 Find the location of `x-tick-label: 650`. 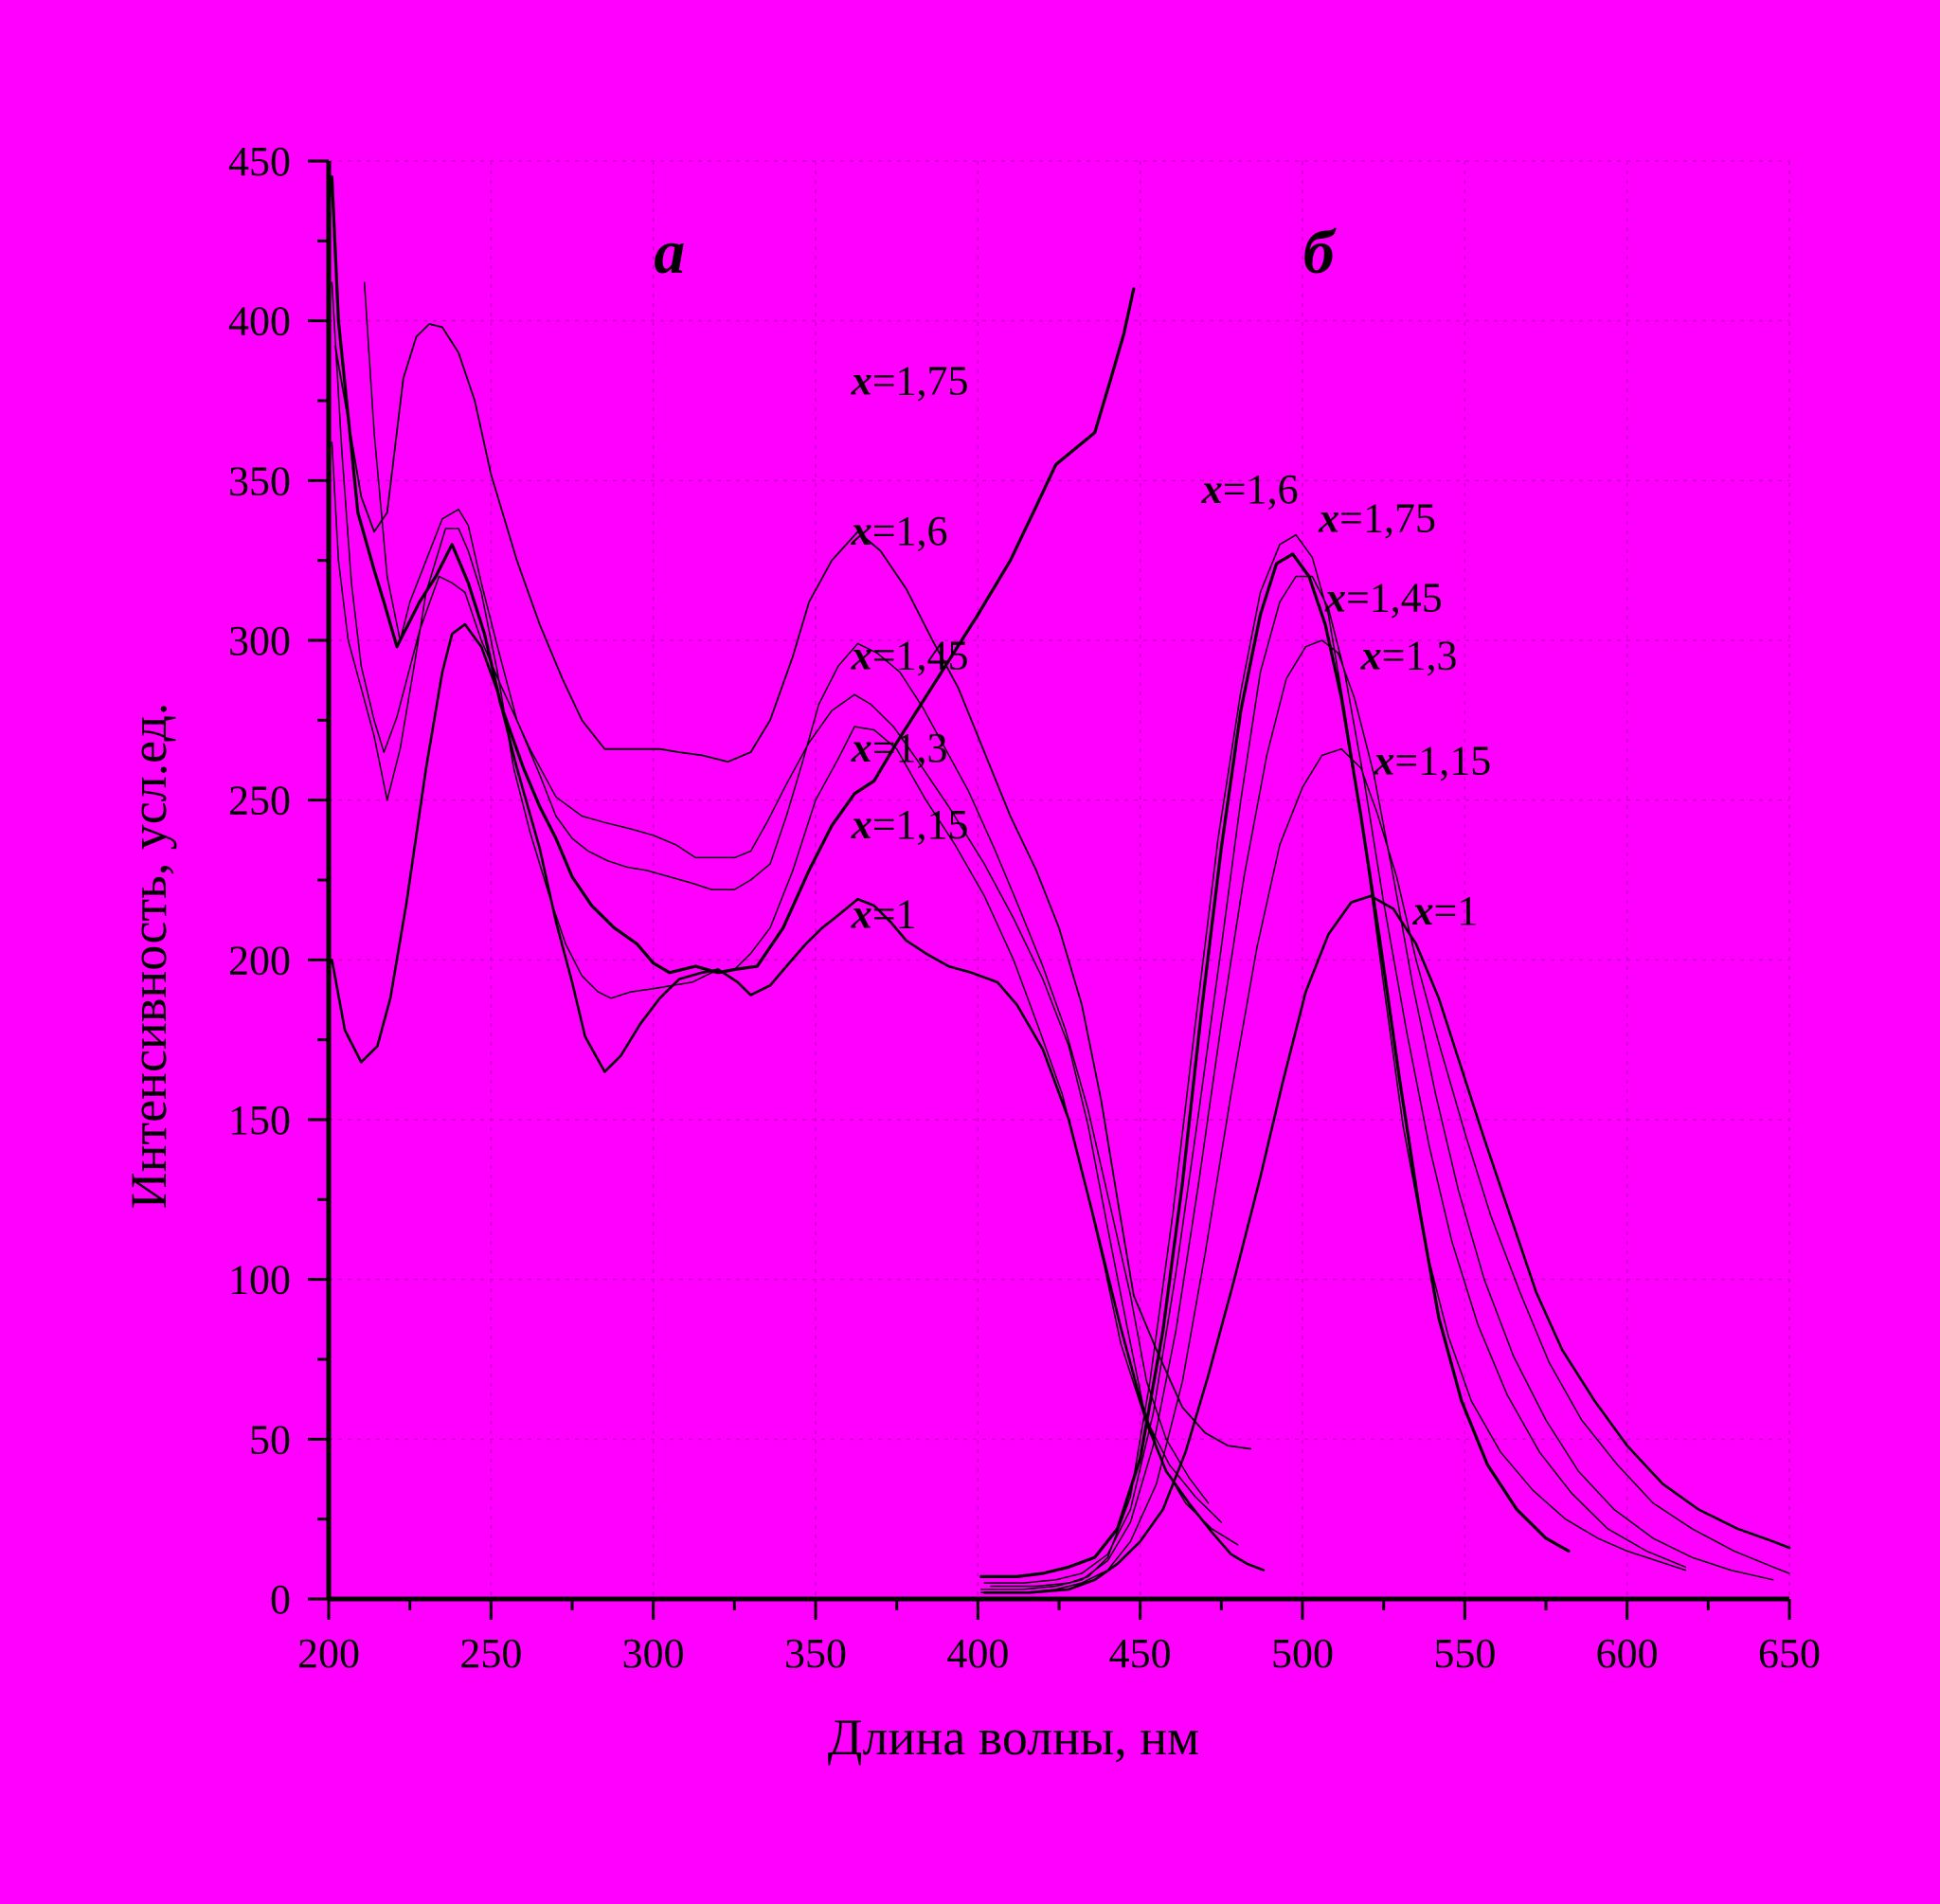

x-tick-label: 650 is located at coordinates (1789, 1653).